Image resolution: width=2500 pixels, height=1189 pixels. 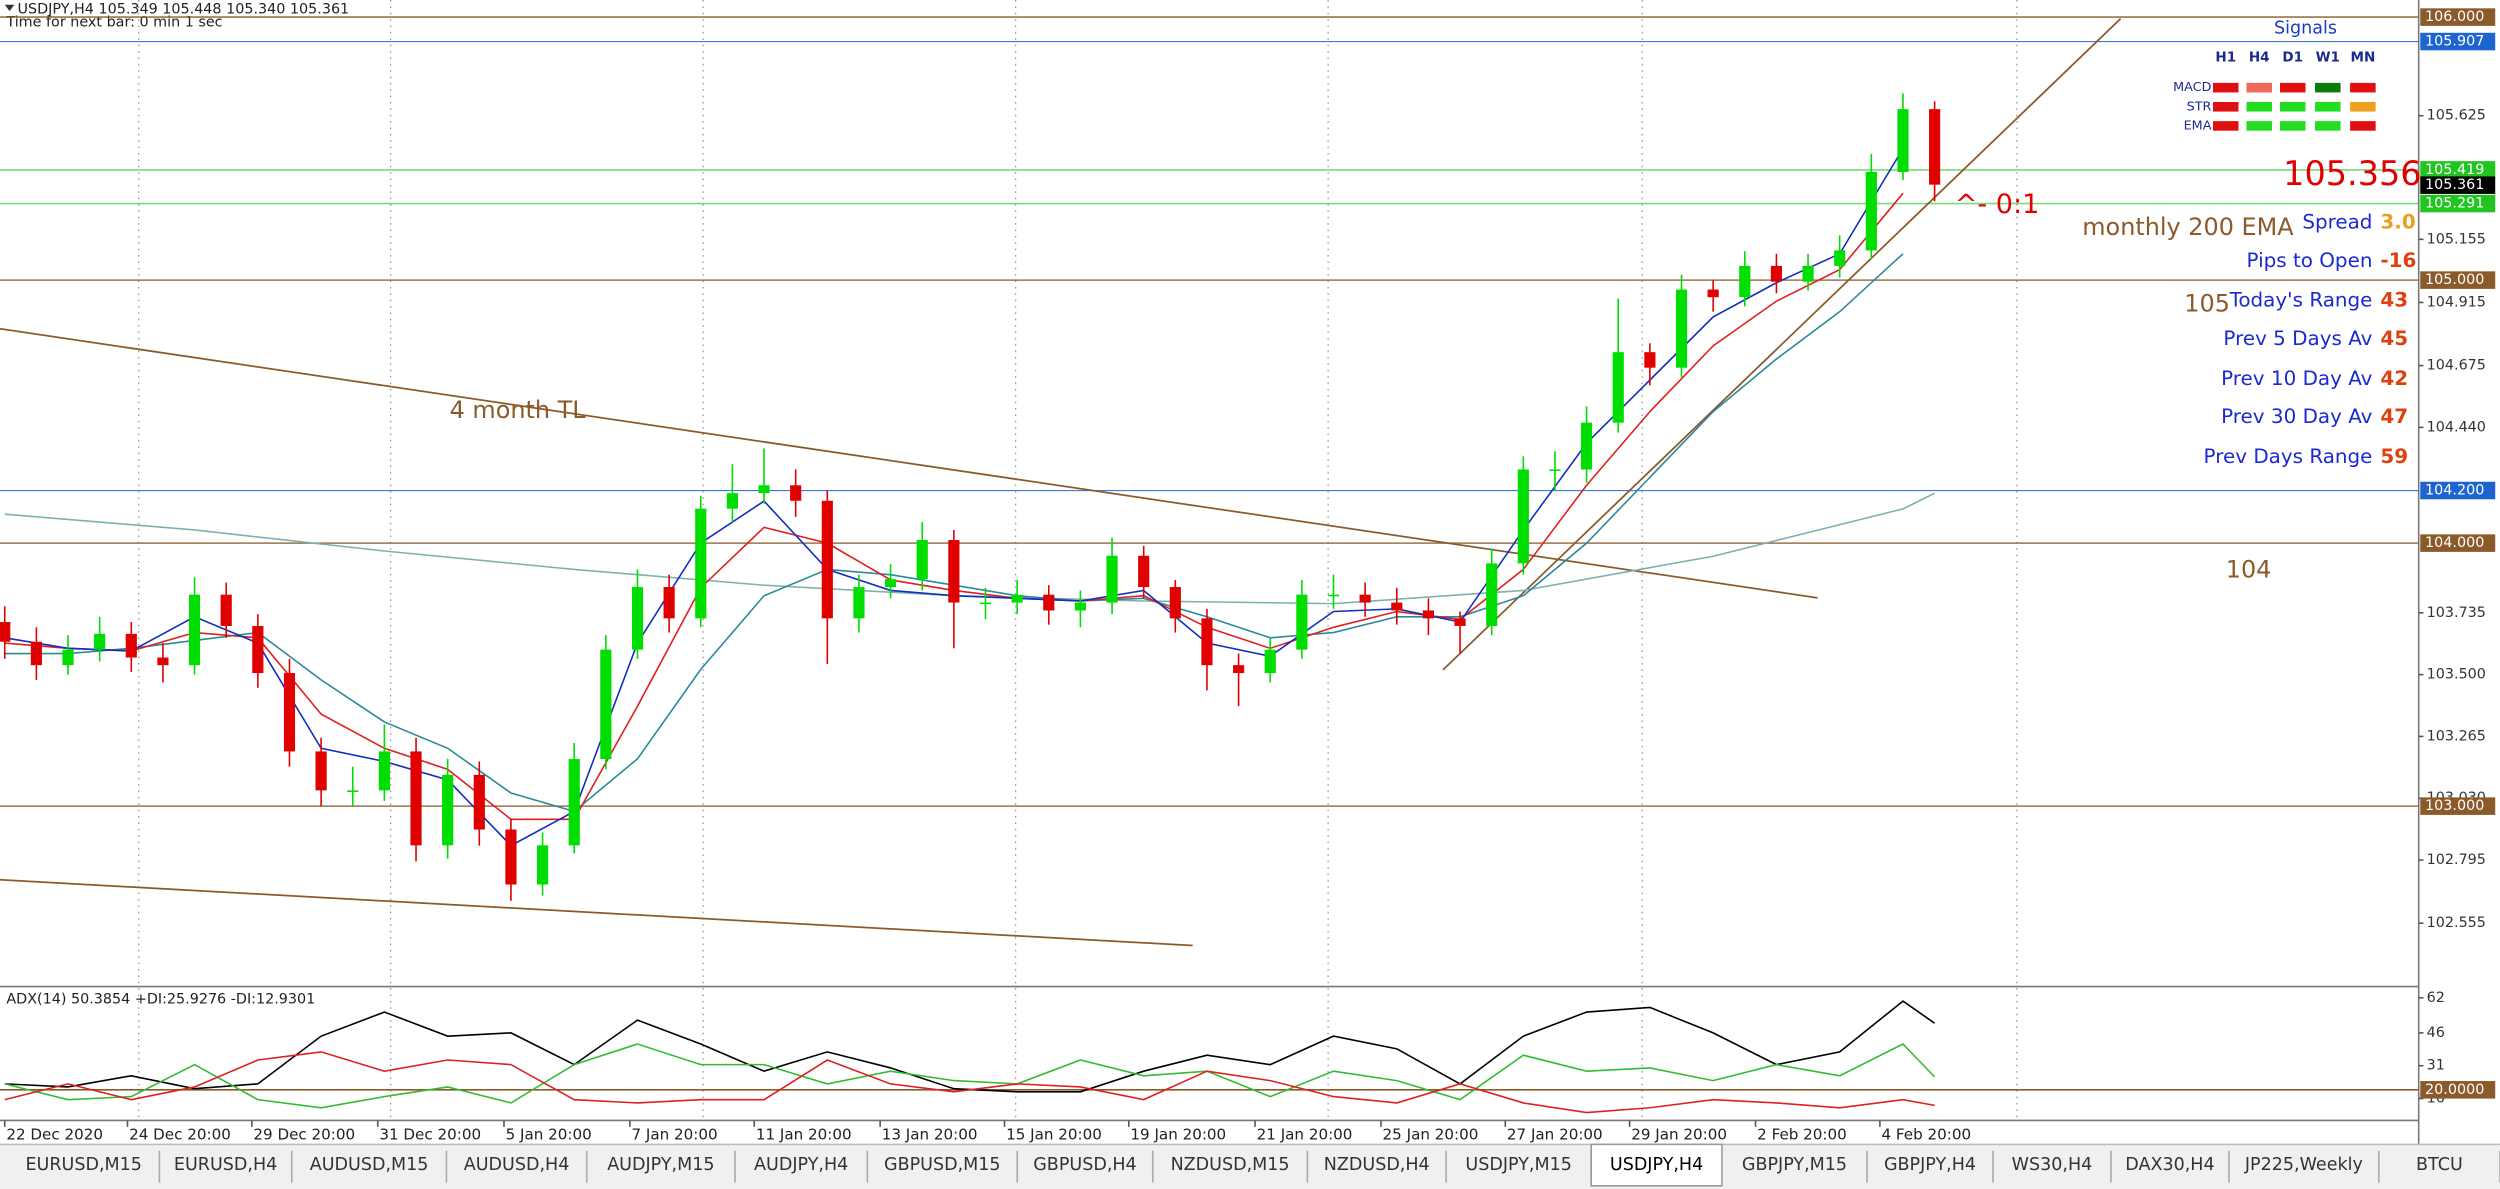 What do you see at coordinates (2454, 280) in the screenshot?
I see `price-box-label: 105.000` at bounding box center [2454, 280].